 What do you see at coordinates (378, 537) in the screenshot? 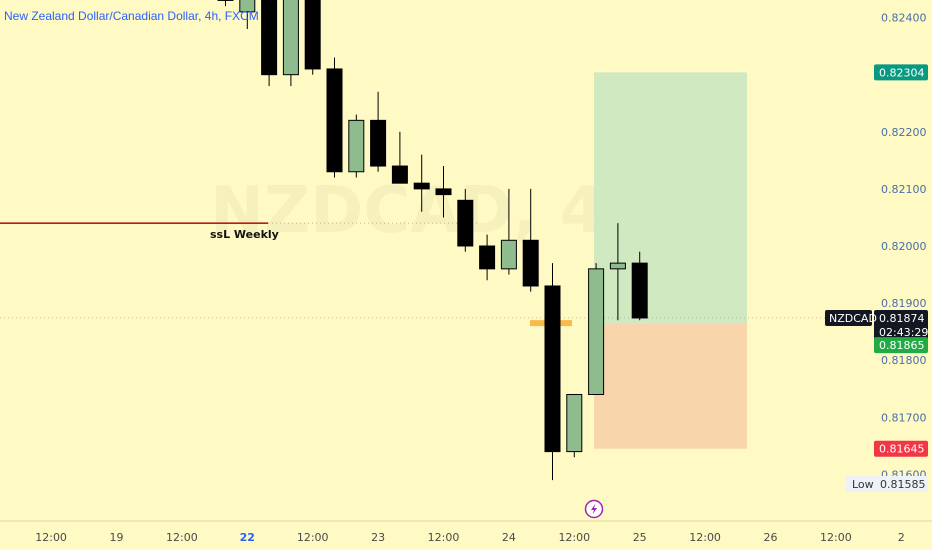
I see `time-tick-label: 23` at bounding box center [378, 537].